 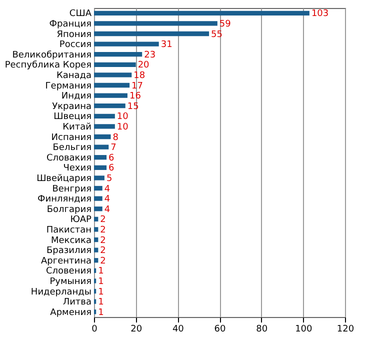 What do you see at coordinates (135, 97) in the screenshot?
I see `data-label: 16` at bounding box center [135, 97].